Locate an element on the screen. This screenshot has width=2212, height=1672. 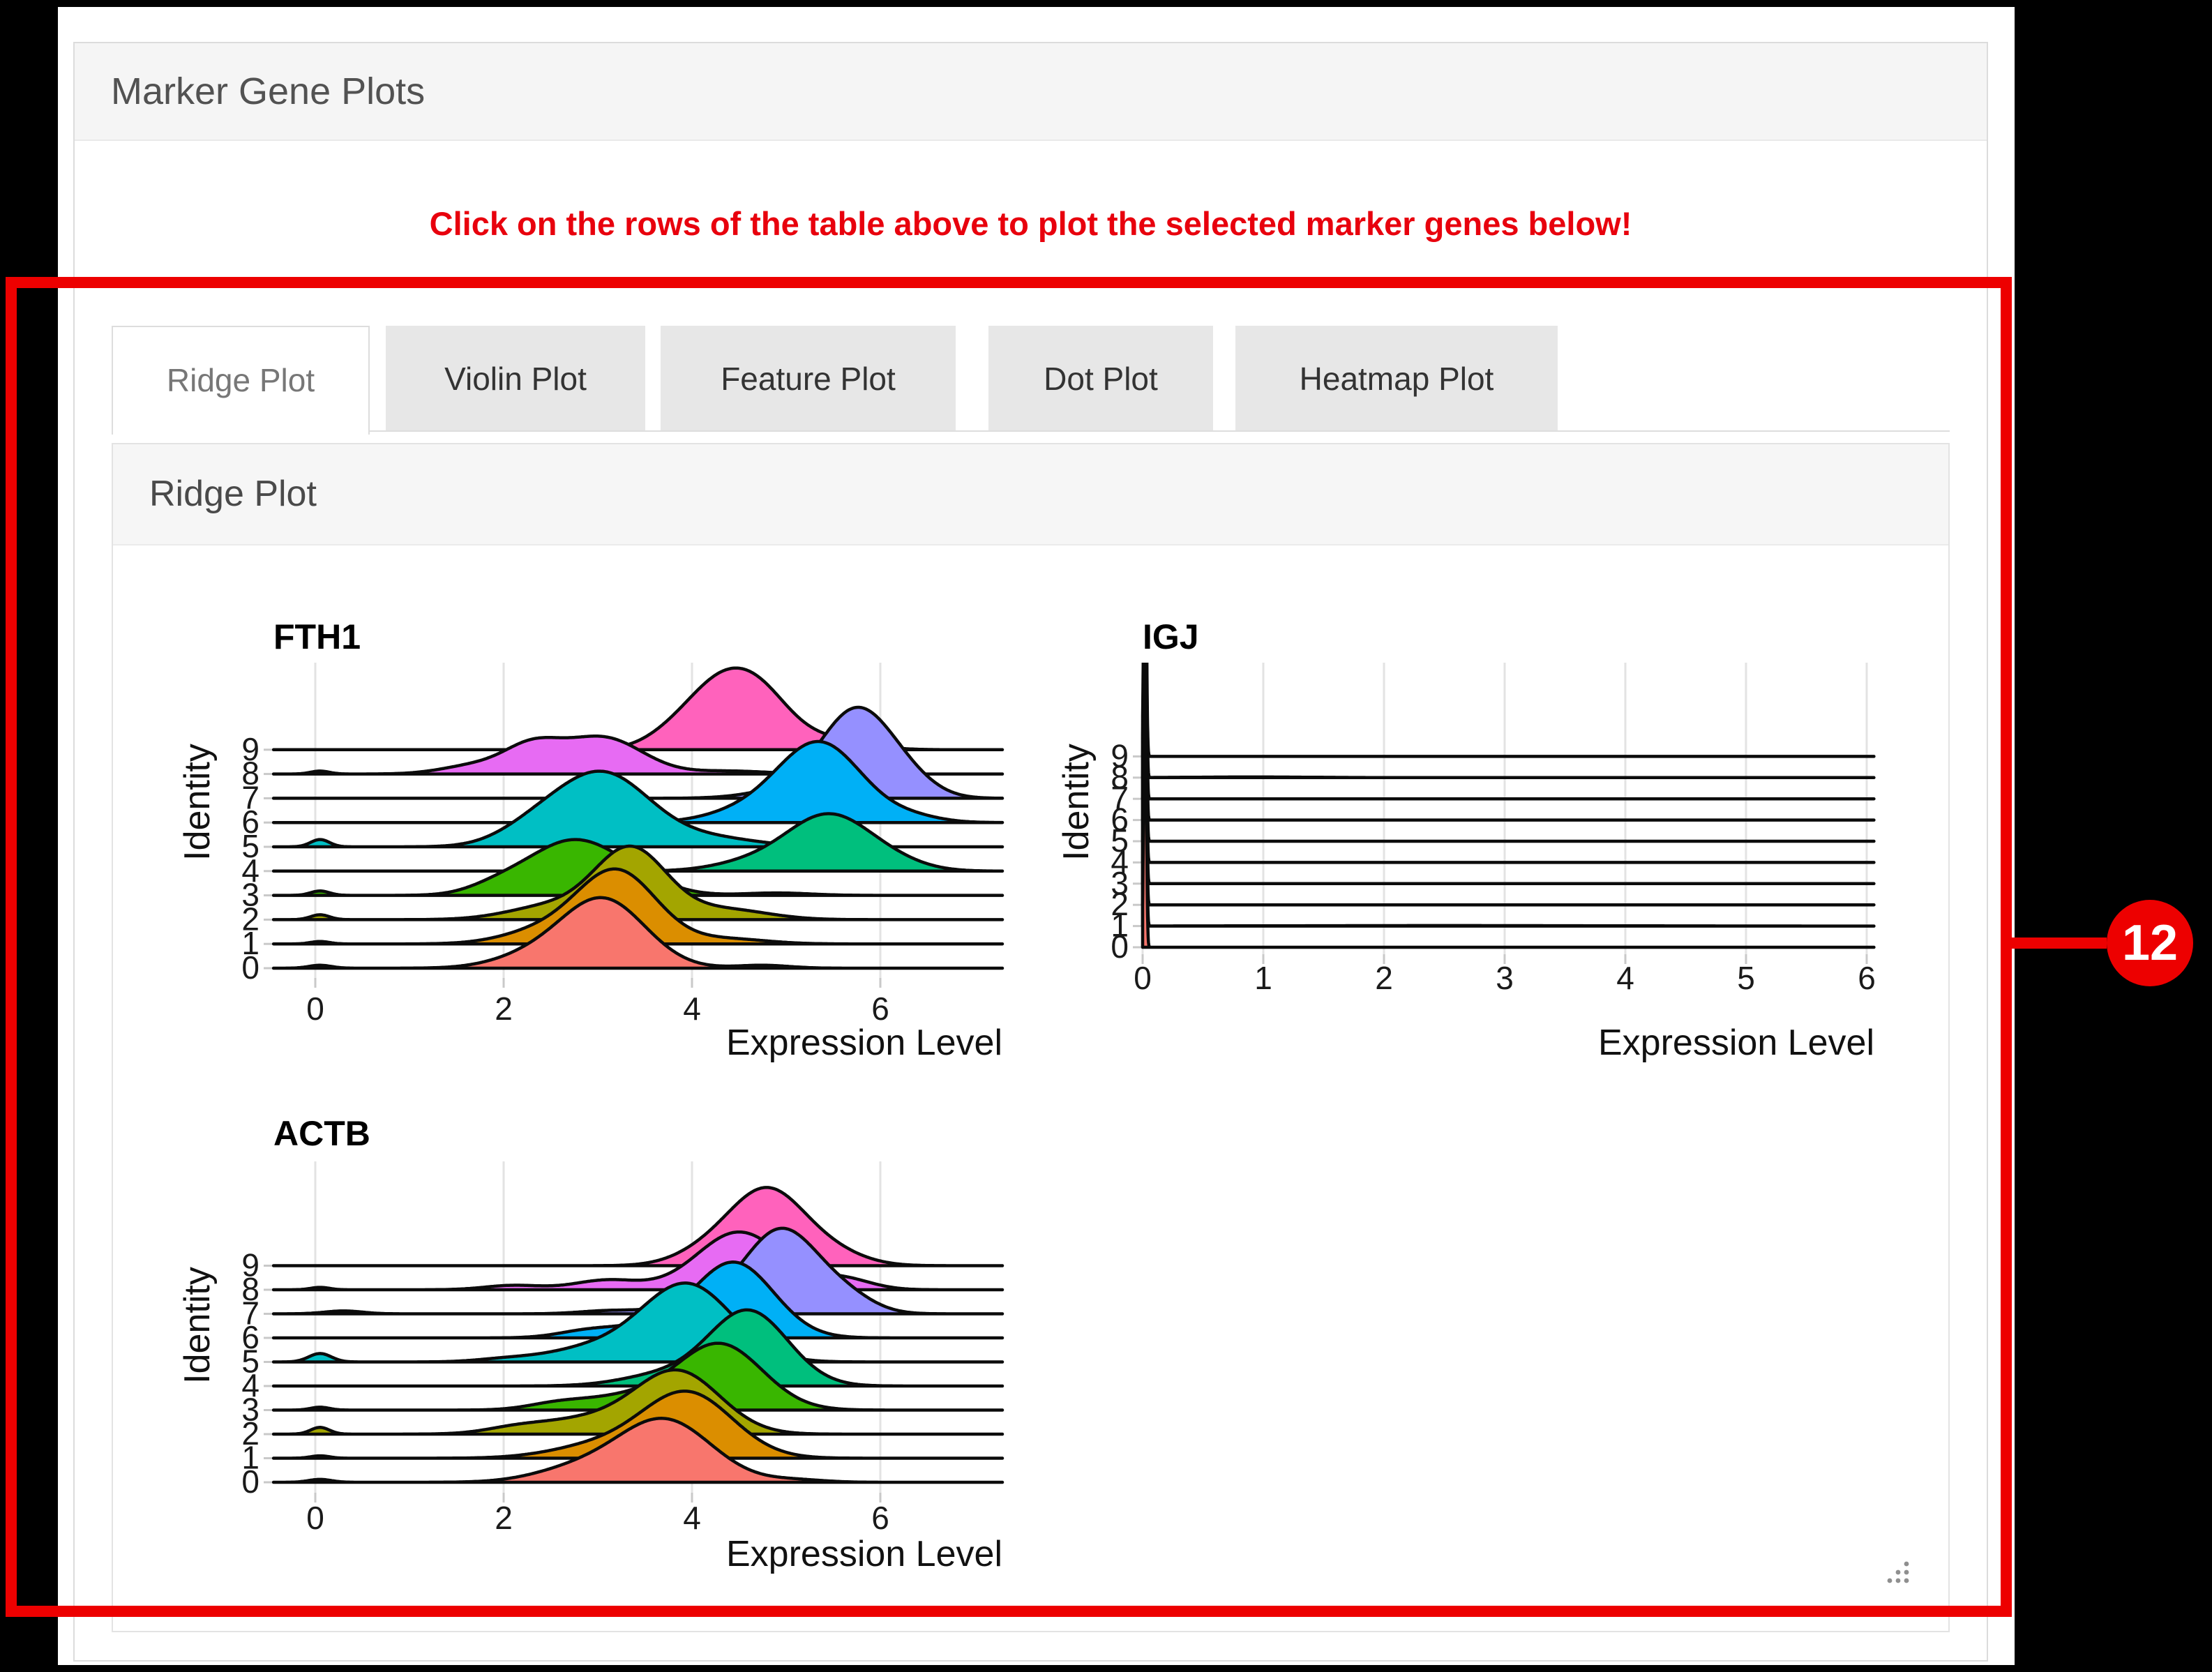
annotation-connector is located at coordinates (2059, 943).